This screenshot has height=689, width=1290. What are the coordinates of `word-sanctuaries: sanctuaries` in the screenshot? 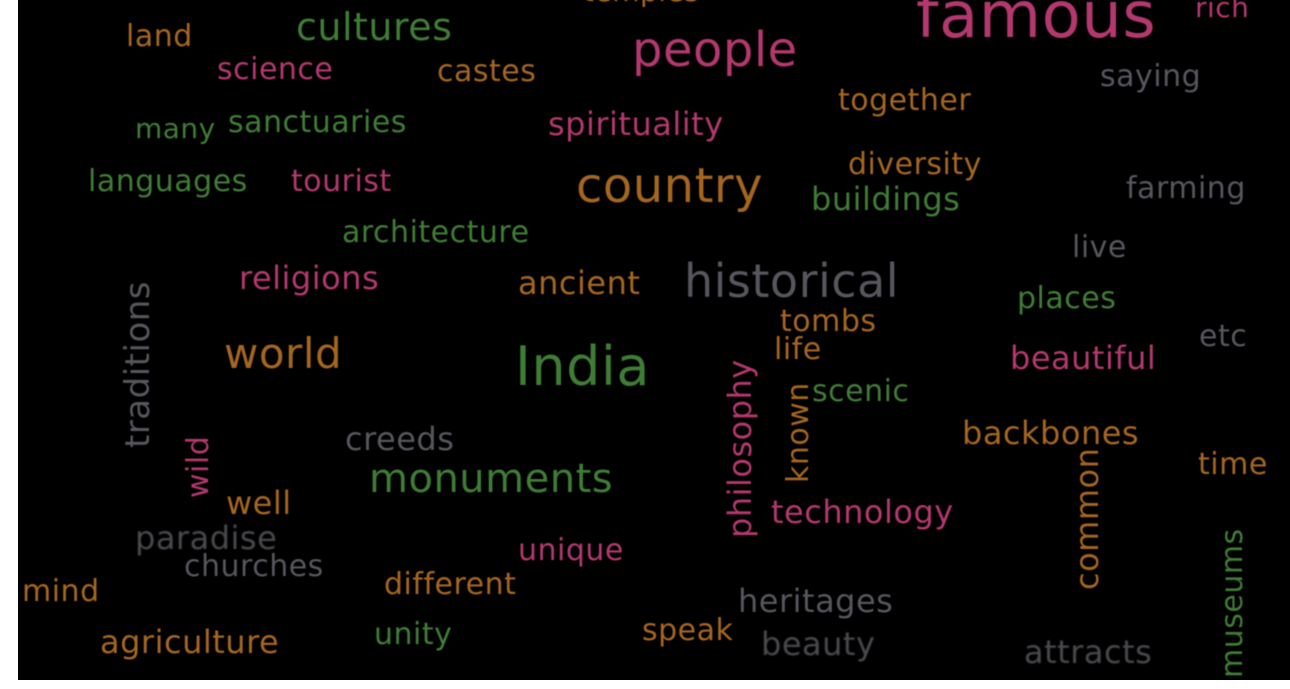 It's located at (317, 122).